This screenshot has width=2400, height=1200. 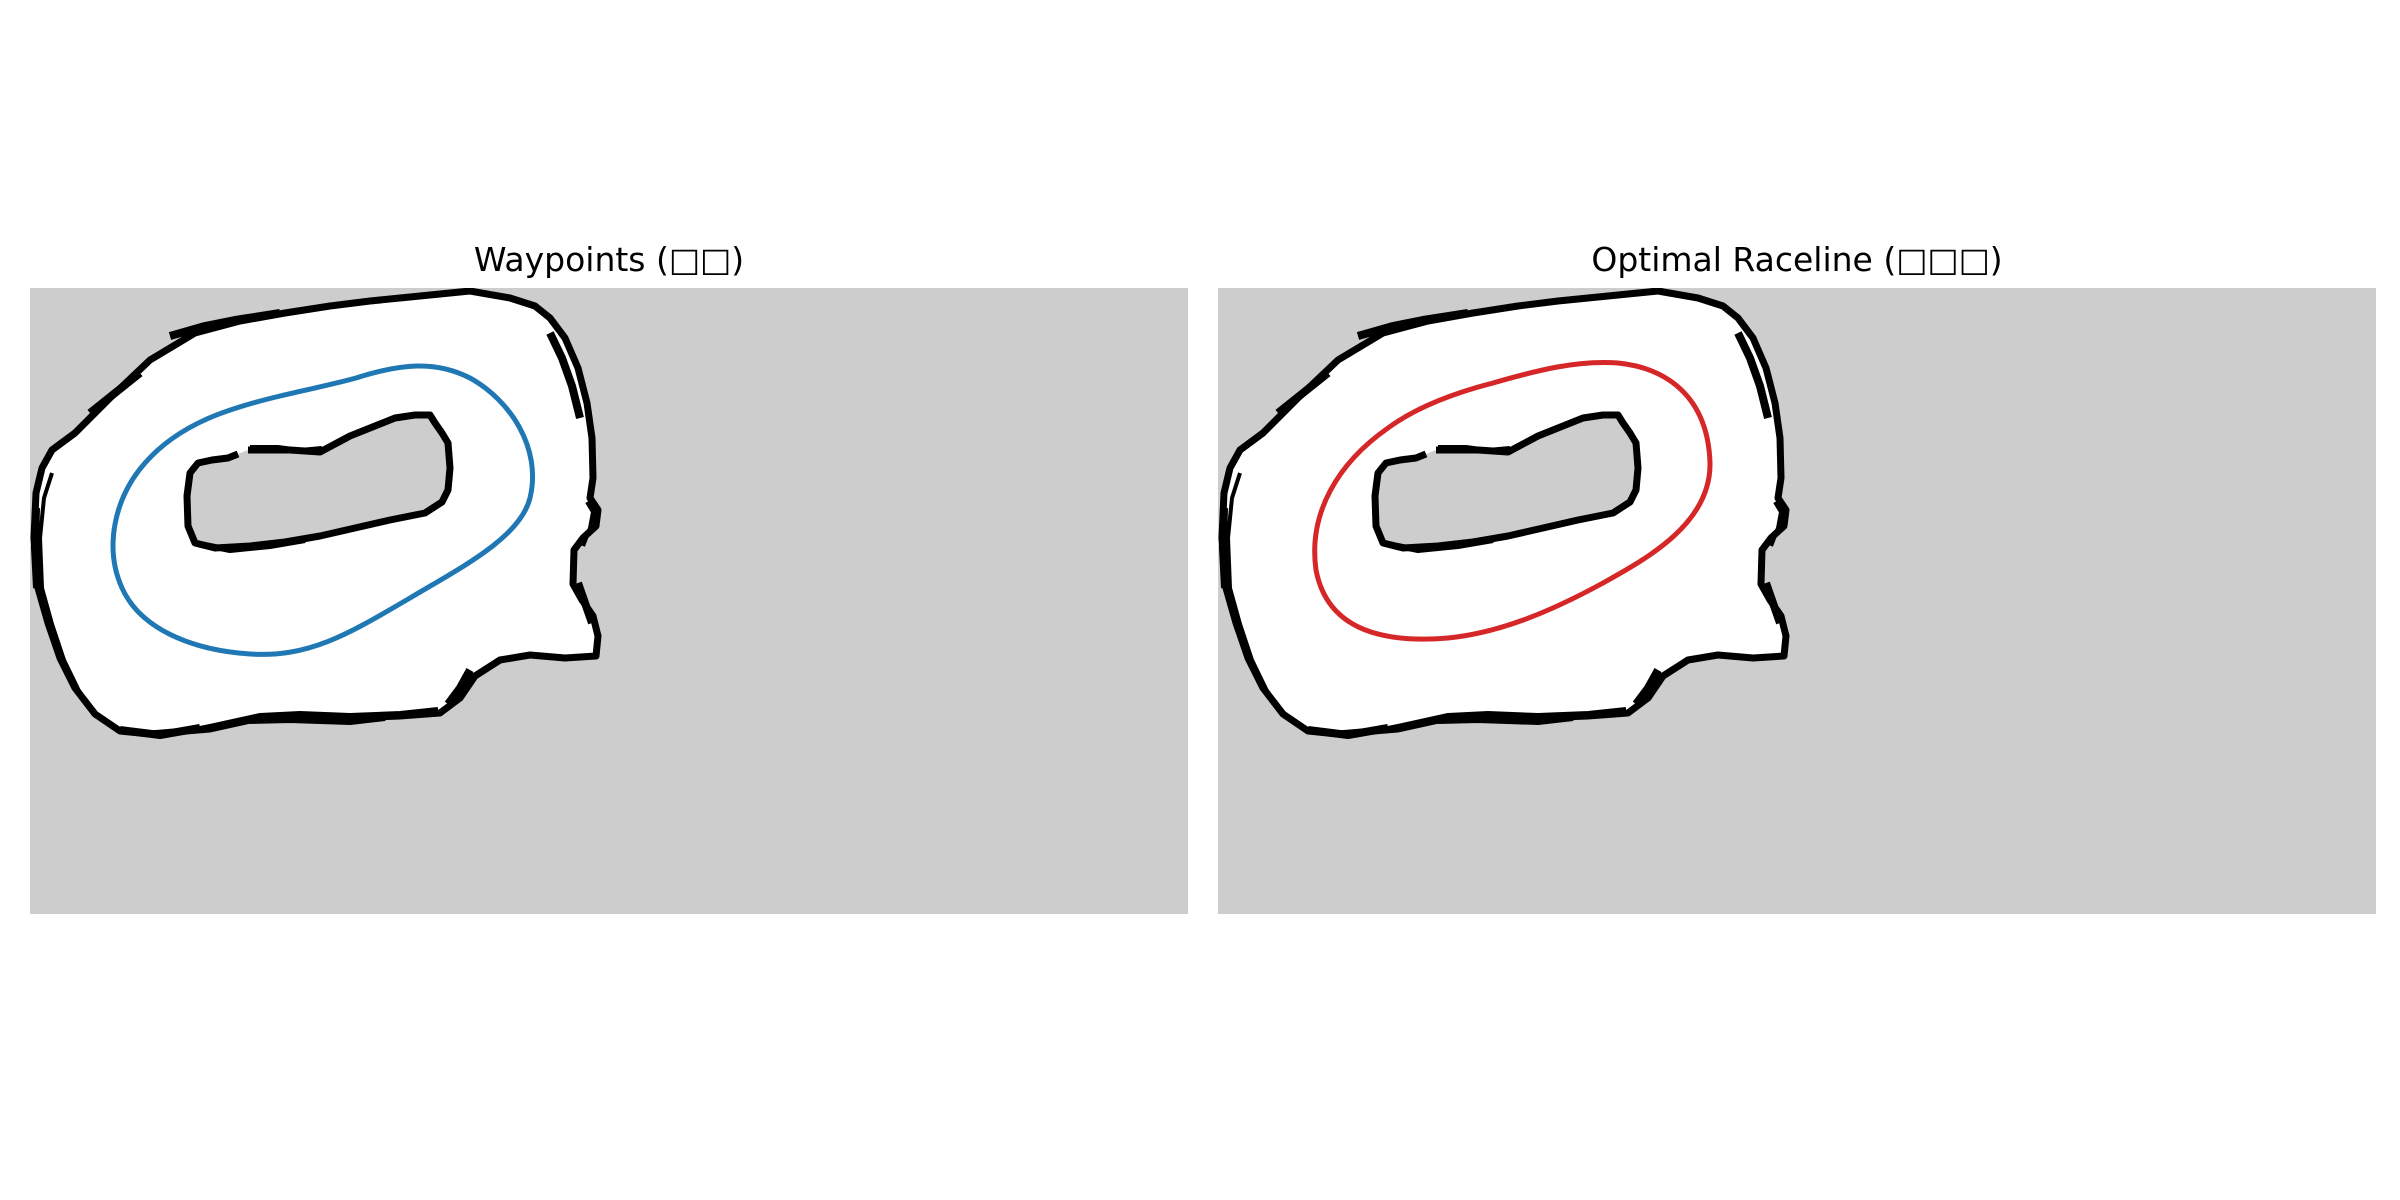 I want to click on raceline-map, so click(x=1504, y=513).